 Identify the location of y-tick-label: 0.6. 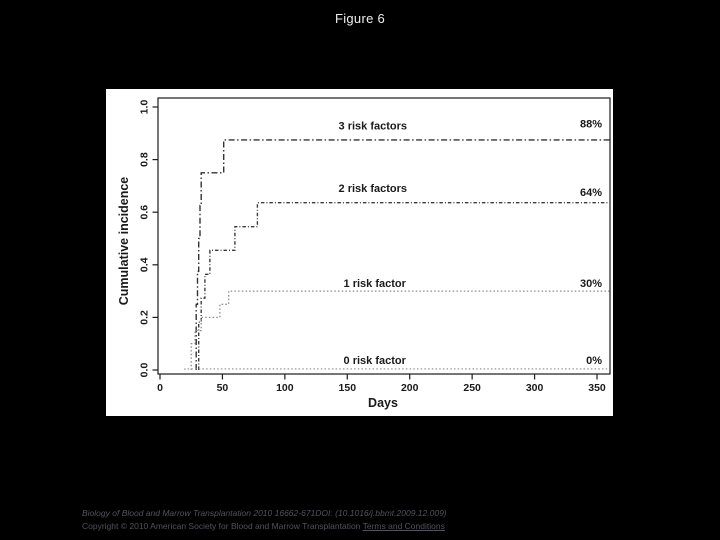
(145, 212).